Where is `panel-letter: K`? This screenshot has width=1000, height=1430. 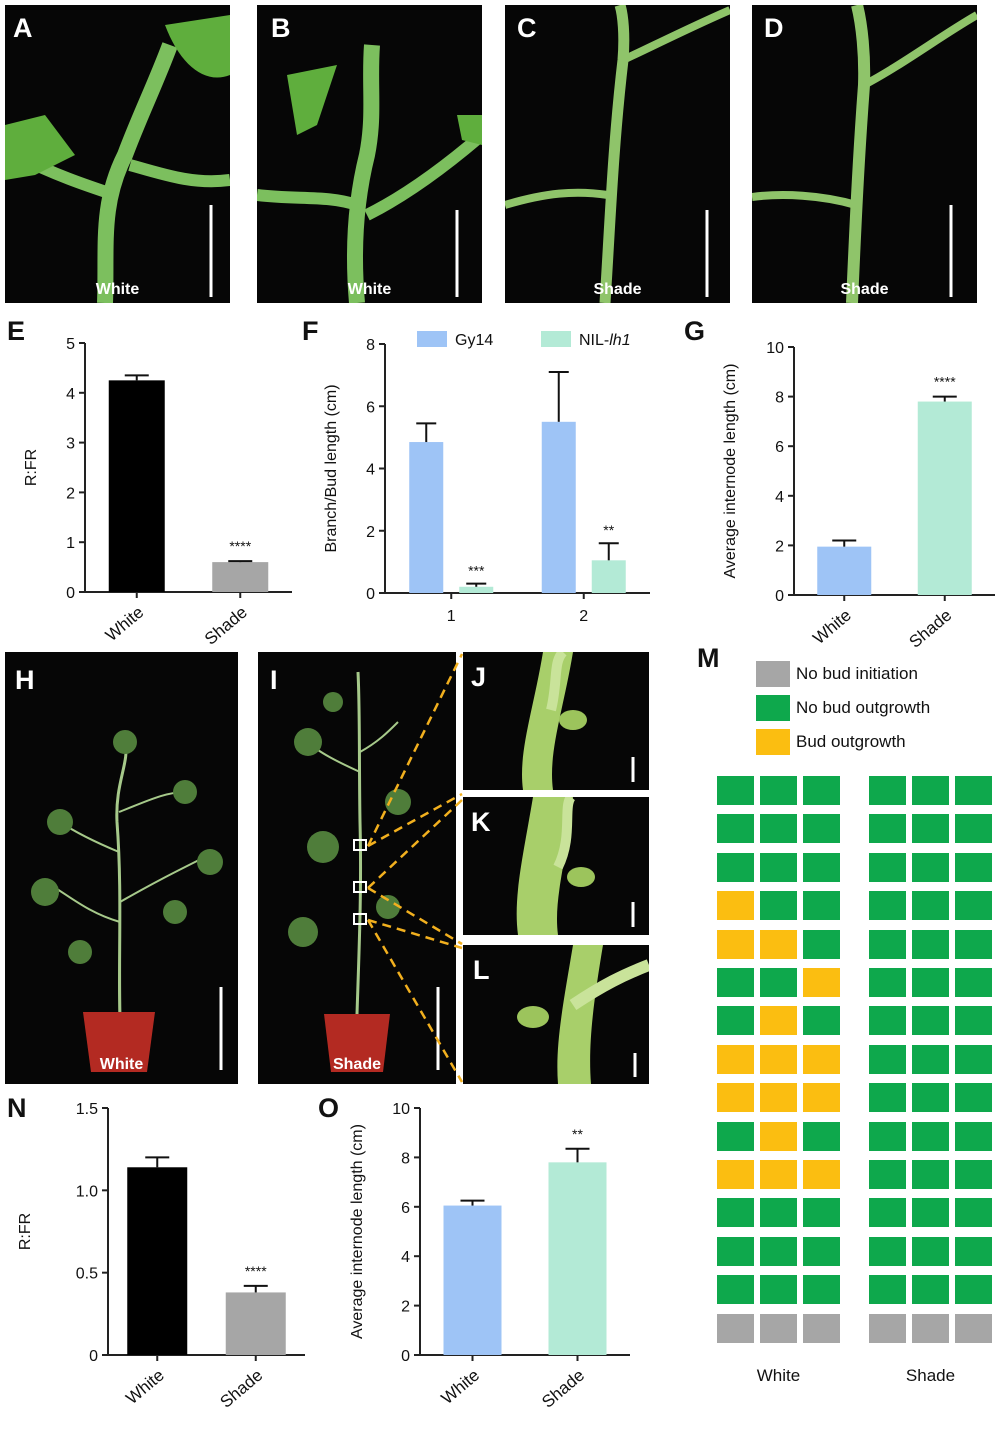 panel-letter: K is located at coordinates (481, 822).